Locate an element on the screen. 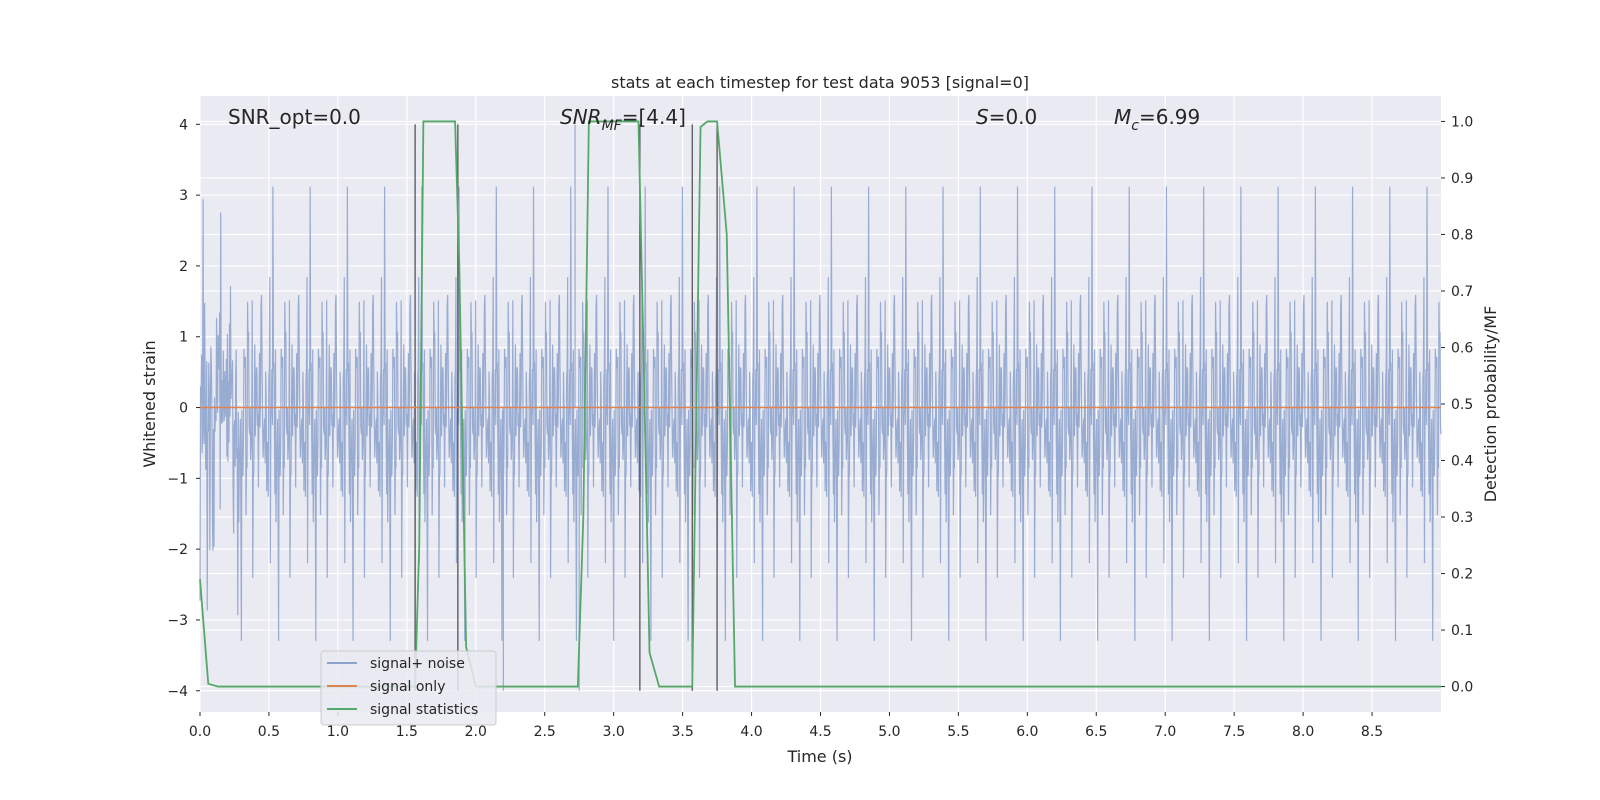 This screenshot has height=800, width=1600. x-tick-label: 8.5 is located at coordinates (1372, 732).